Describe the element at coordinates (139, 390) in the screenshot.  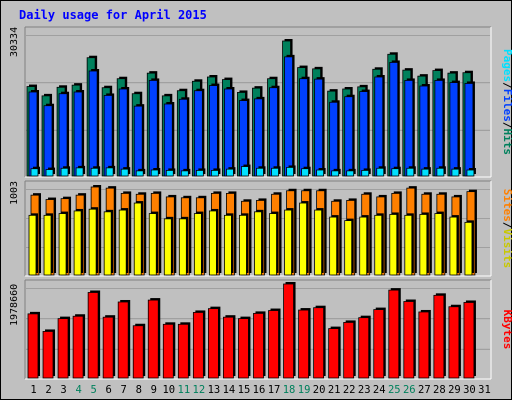
I see `x-tick-label: 8` at that location.